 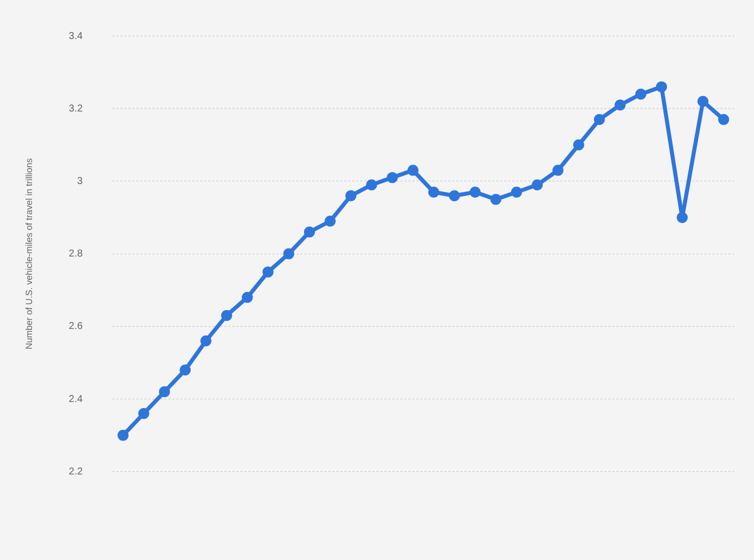 What do you see at coordinates (76, 108) in the screenshot?
I see `y-tick-label: 3.2` at bounding box center [76, 108].